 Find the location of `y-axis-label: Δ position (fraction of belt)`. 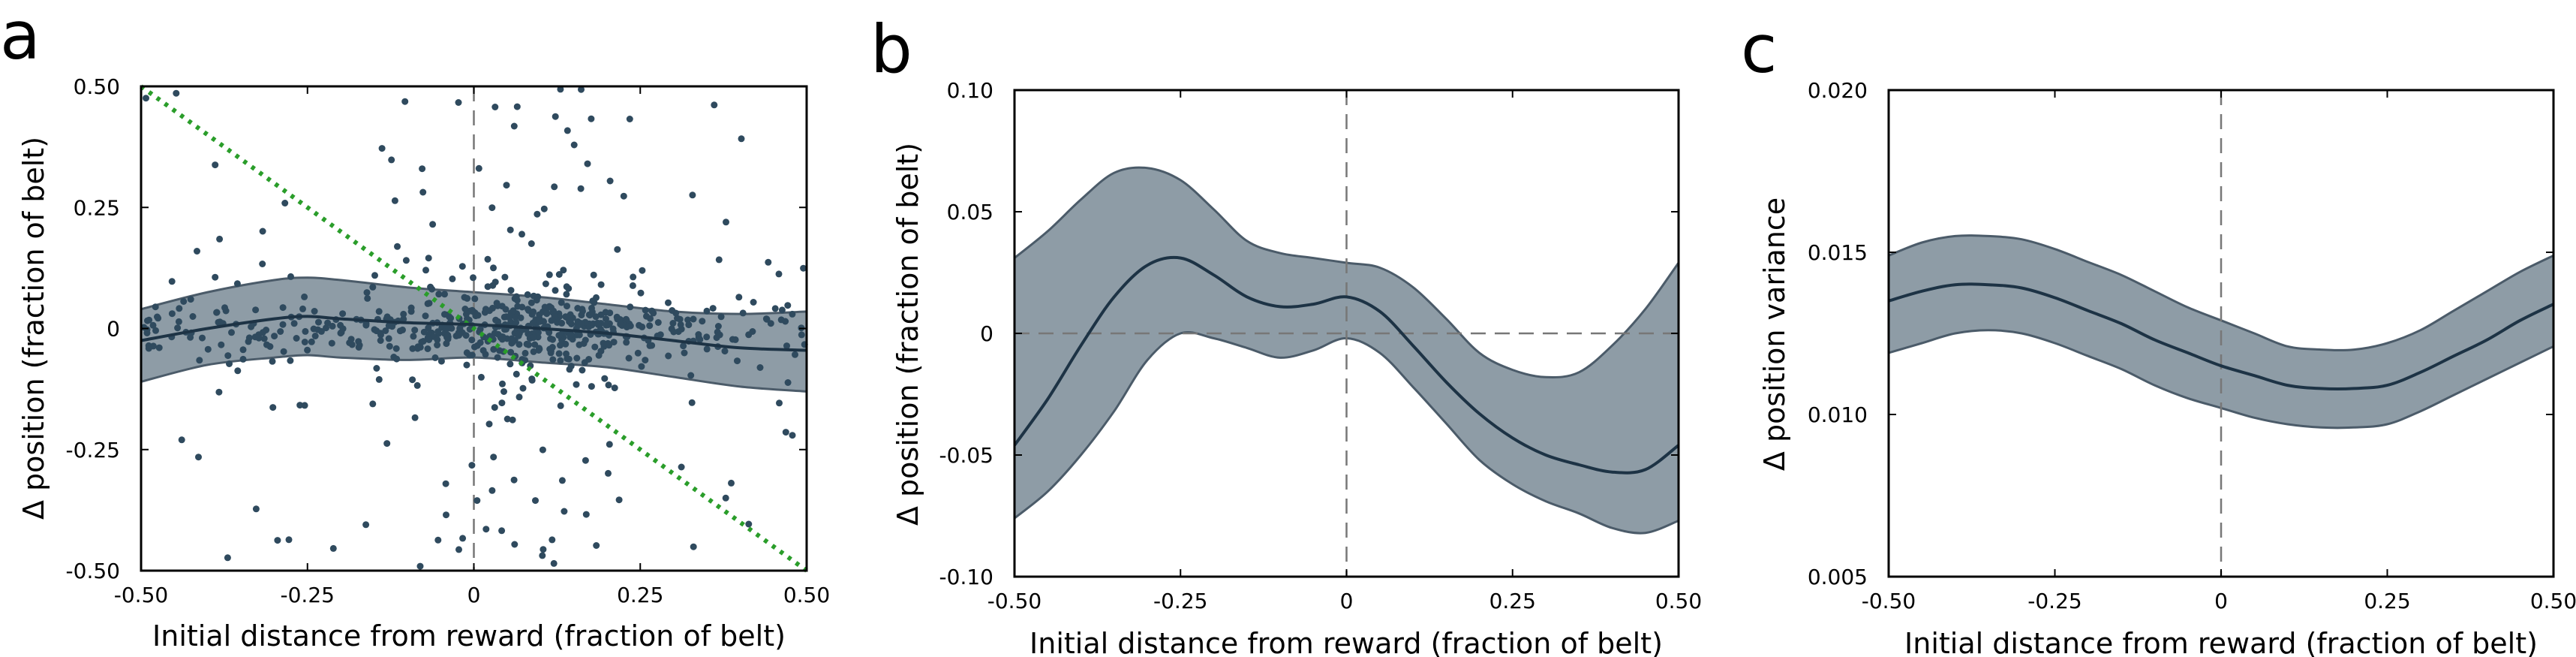

y-axis-label: Δ position (fraction of belt) is located at coordinates (33, 329).